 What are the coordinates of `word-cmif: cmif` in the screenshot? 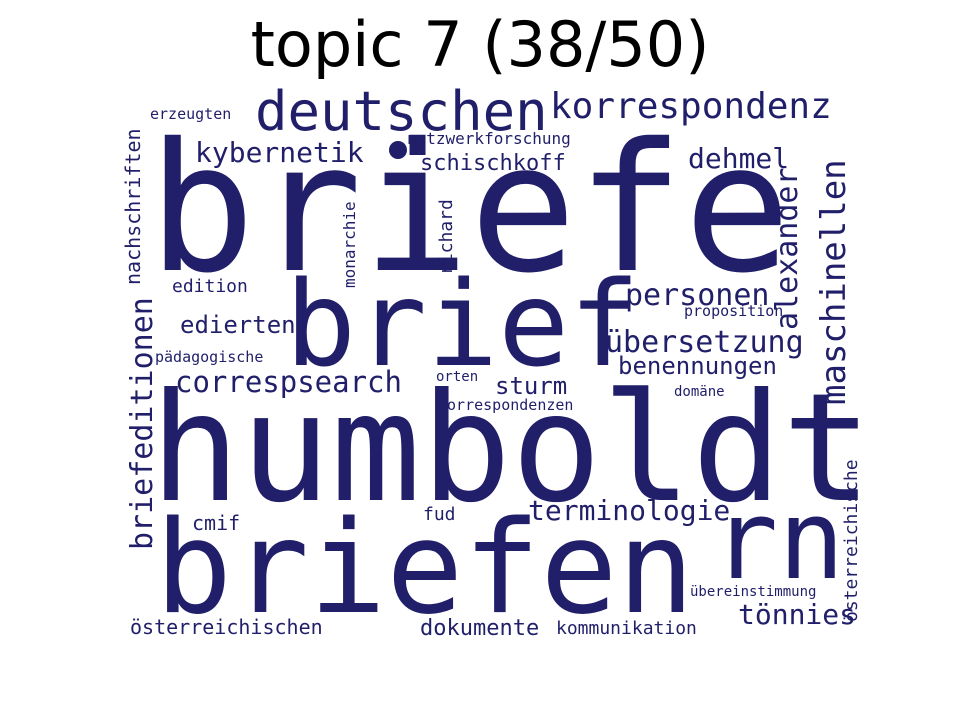 It's located at (216, 523).